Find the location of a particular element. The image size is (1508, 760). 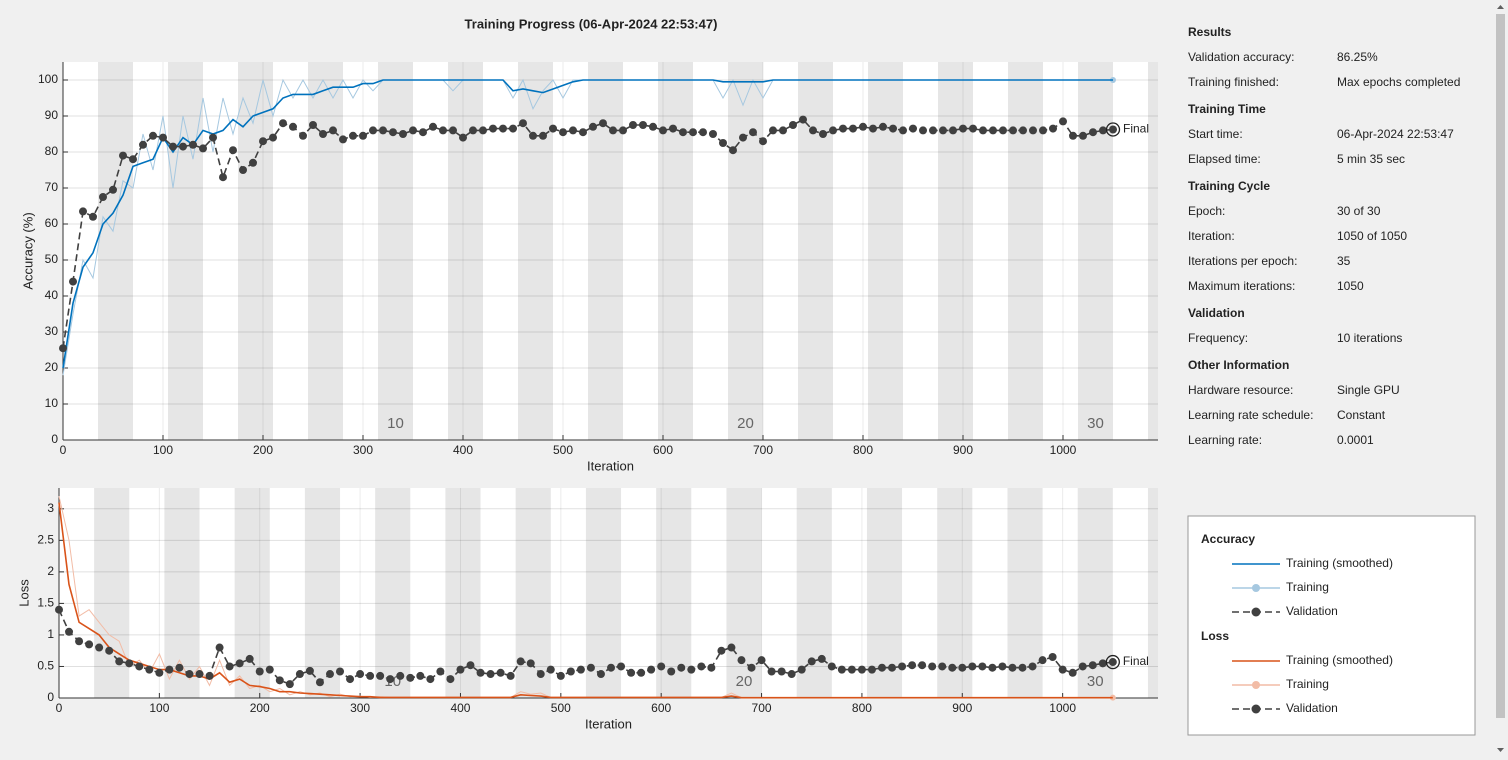

info-value: Constant is located at coordinates (1361, 415).